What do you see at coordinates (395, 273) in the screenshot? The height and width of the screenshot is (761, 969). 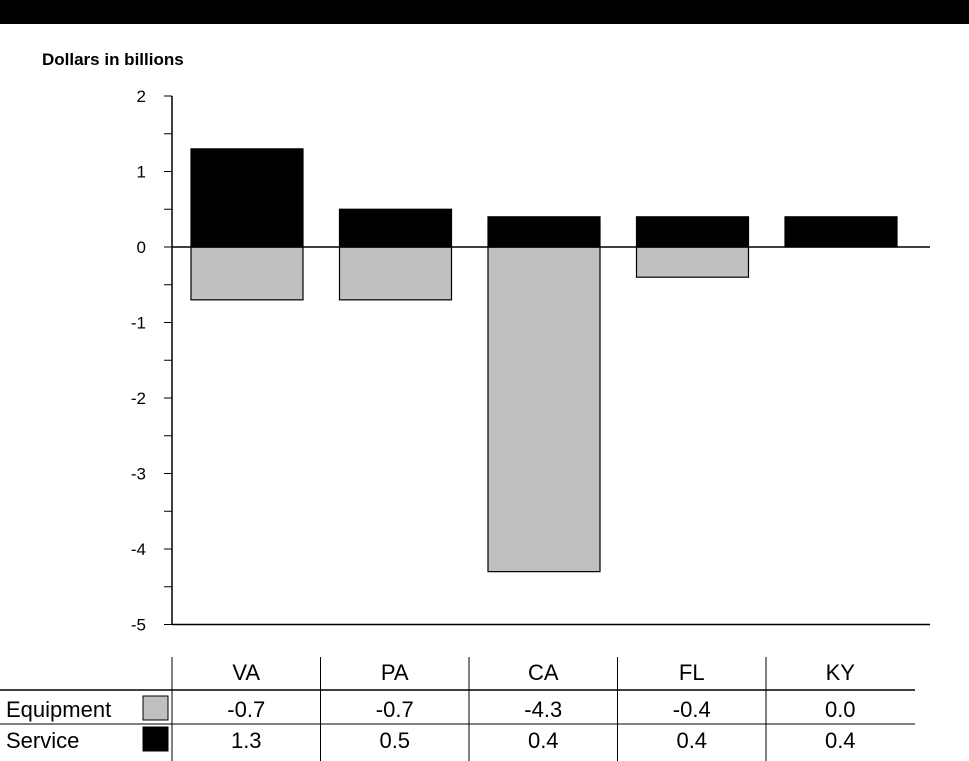 I see `bar-equipment-pa` at bounding box center [395, 273].